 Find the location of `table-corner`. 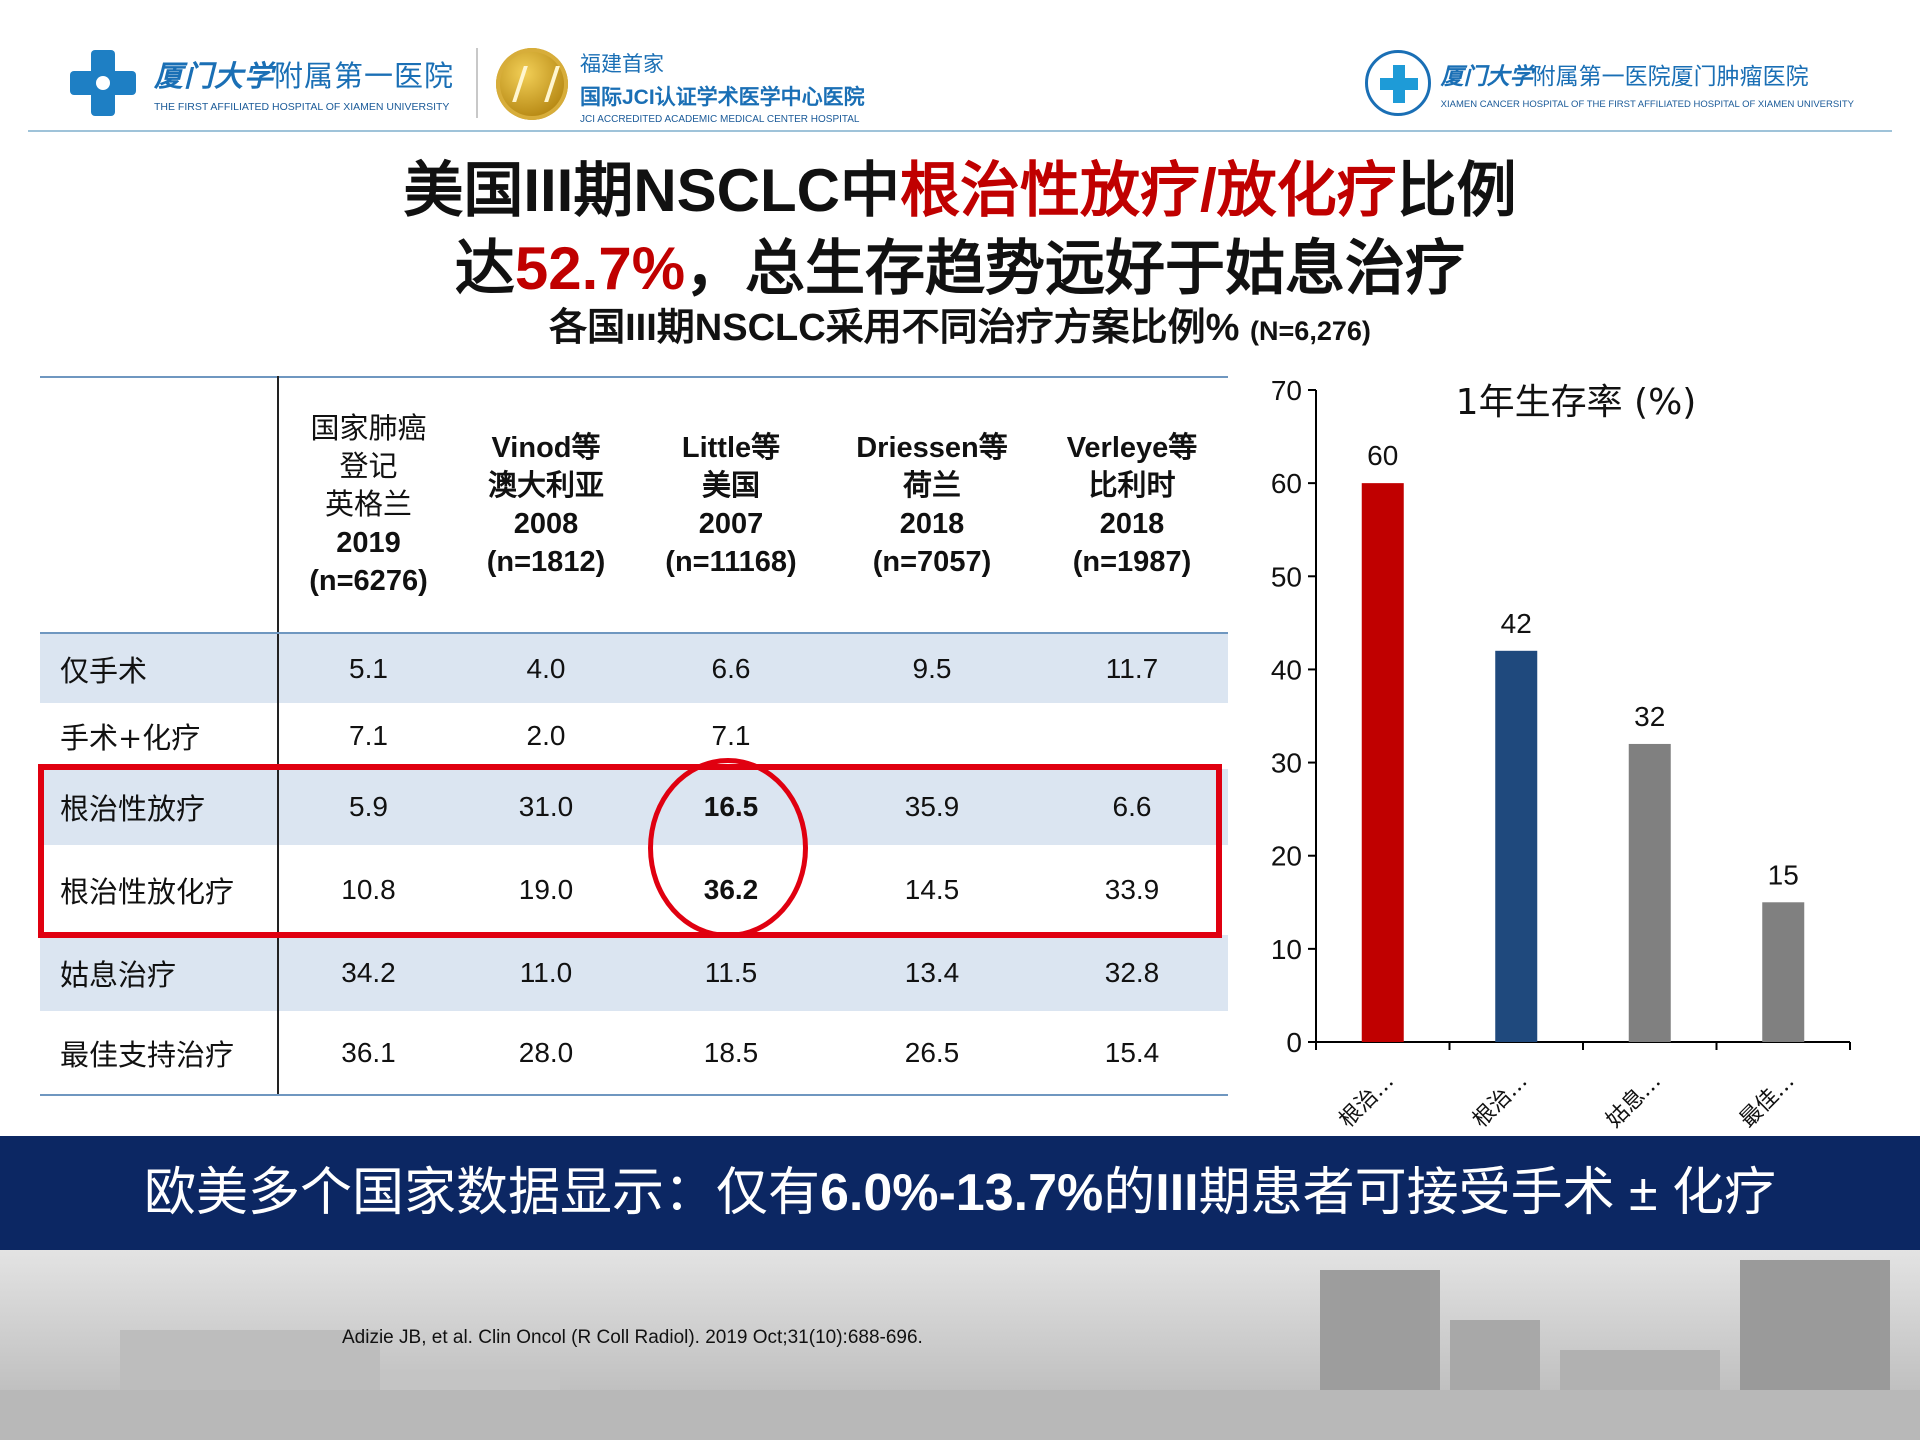

table-corner is located at coordinates (159, 505).